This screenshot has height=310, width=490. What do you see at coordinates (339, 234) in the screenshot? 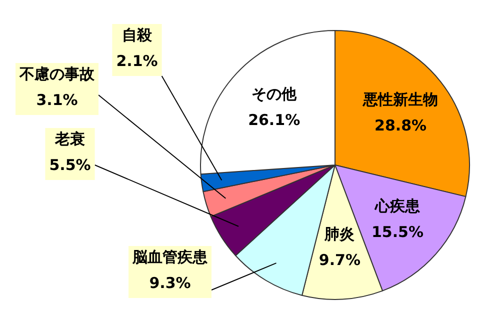
I see `slice-label: 肺炎` at bounding box center [339, 234].